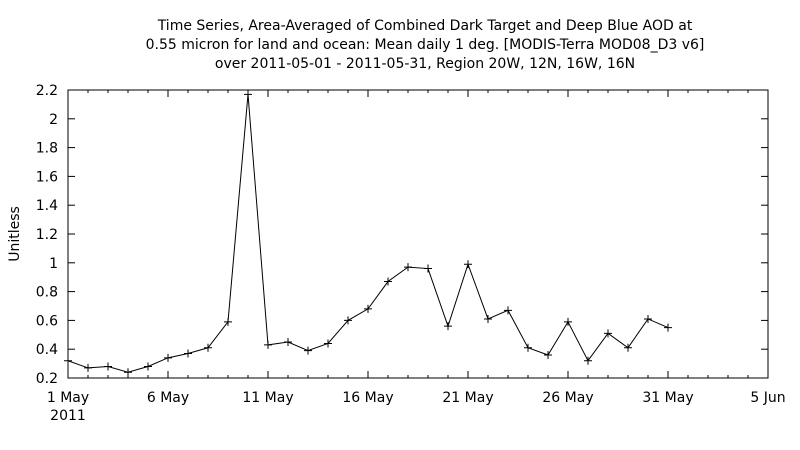  What do you see at coordinates (467, 398) in the screenshot?
I see `x-tick-label: 21 May` at bounding box center [467, 398].